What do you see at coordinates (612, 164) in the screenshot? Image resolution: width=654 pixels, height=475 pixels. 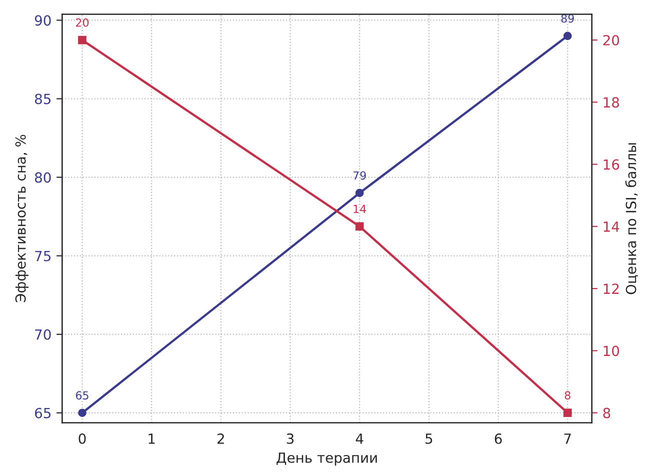 I see `y2-tick-label: 16` at bounding box center [612, 164].